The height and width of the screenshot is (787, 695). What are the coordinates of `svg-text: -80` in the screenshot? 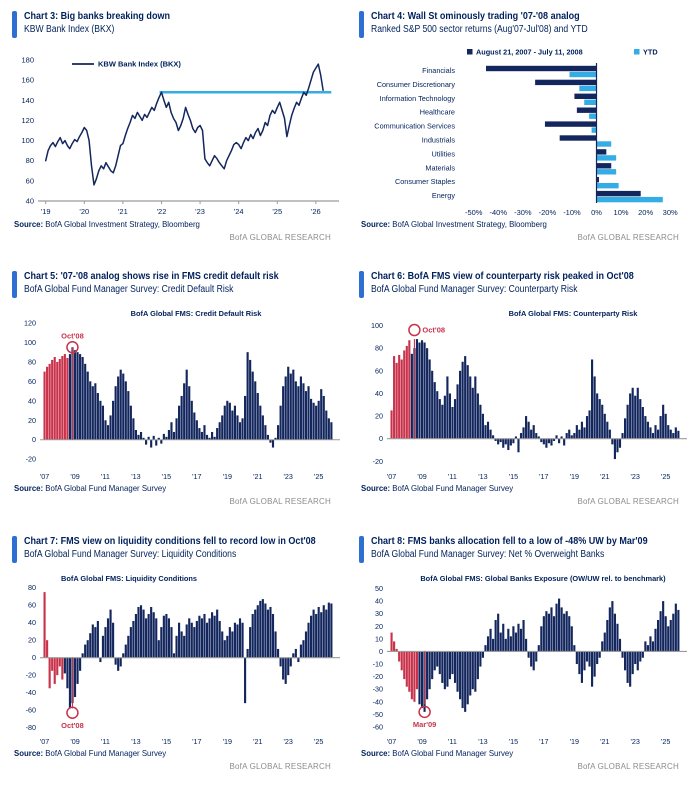 It's located at (31, 727).